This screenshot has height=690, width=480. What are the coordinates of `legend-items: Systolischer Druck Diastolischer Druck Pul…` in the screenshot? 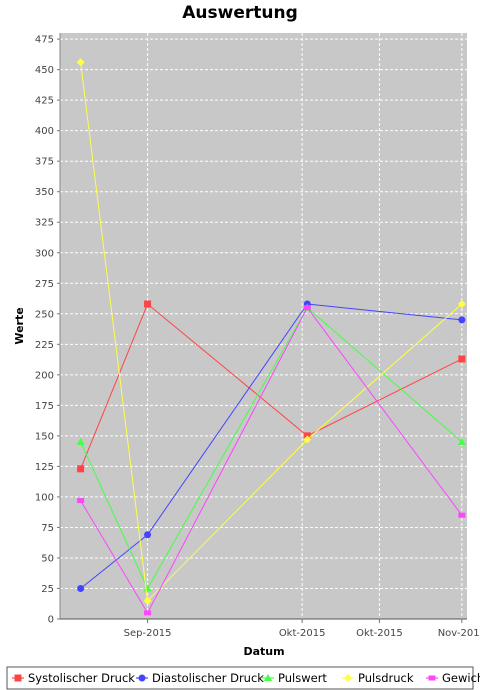 It's located at (246, 678).